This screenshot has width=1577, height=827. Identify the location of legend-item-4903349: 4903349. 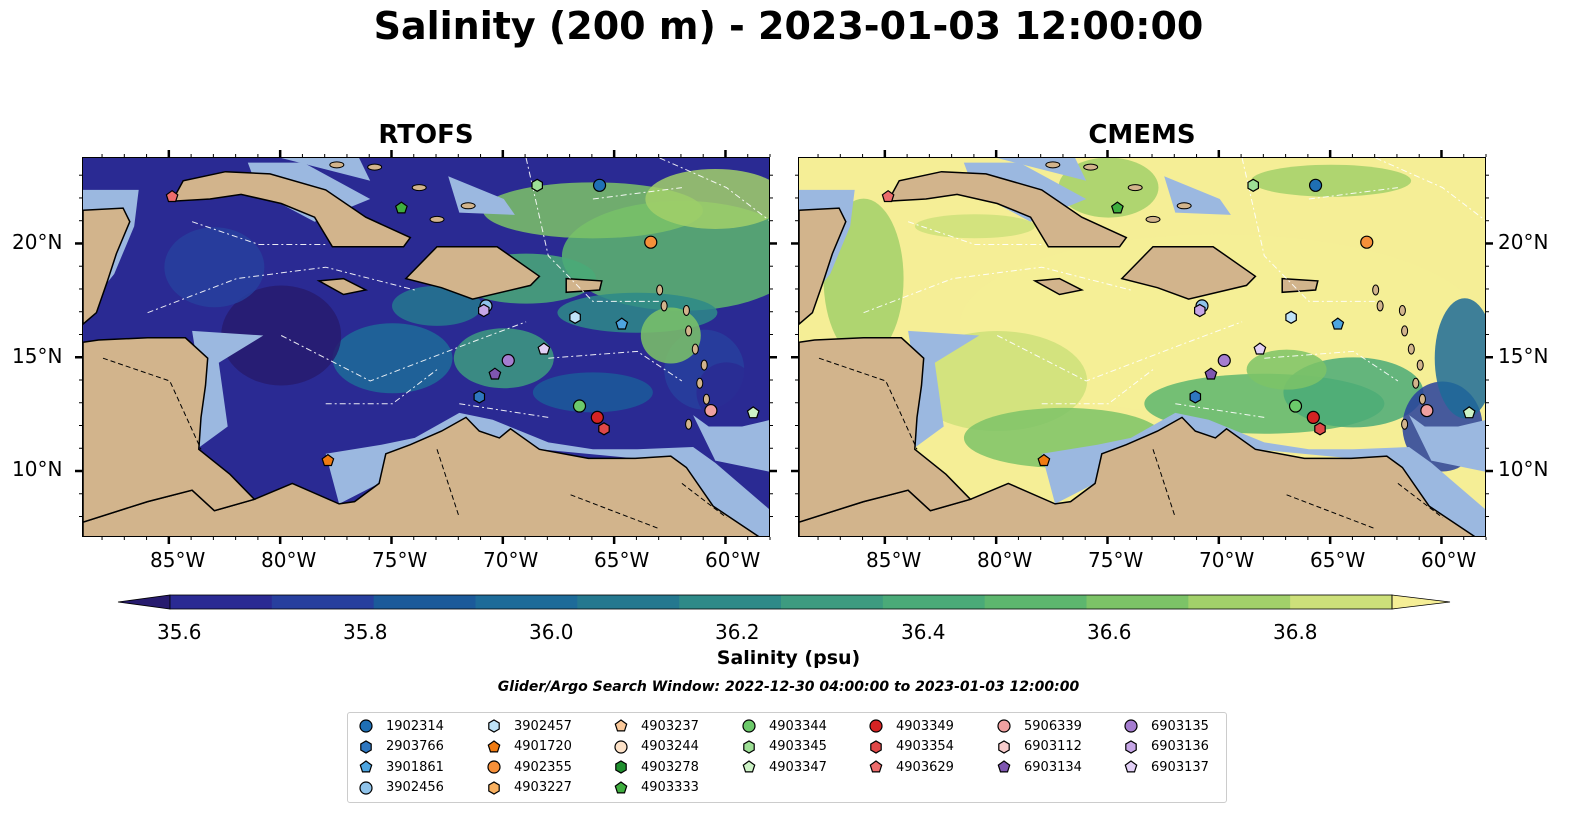
(911, 726).